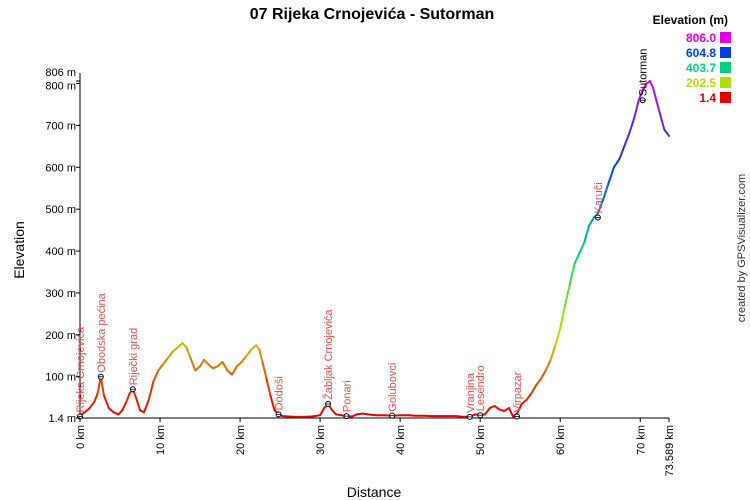 The image size is (750, 500). What do you see at coordinates (393, 387) in the screenshot?
I see `waypoint-label: Golubovci` at bounding box center [393, 387].